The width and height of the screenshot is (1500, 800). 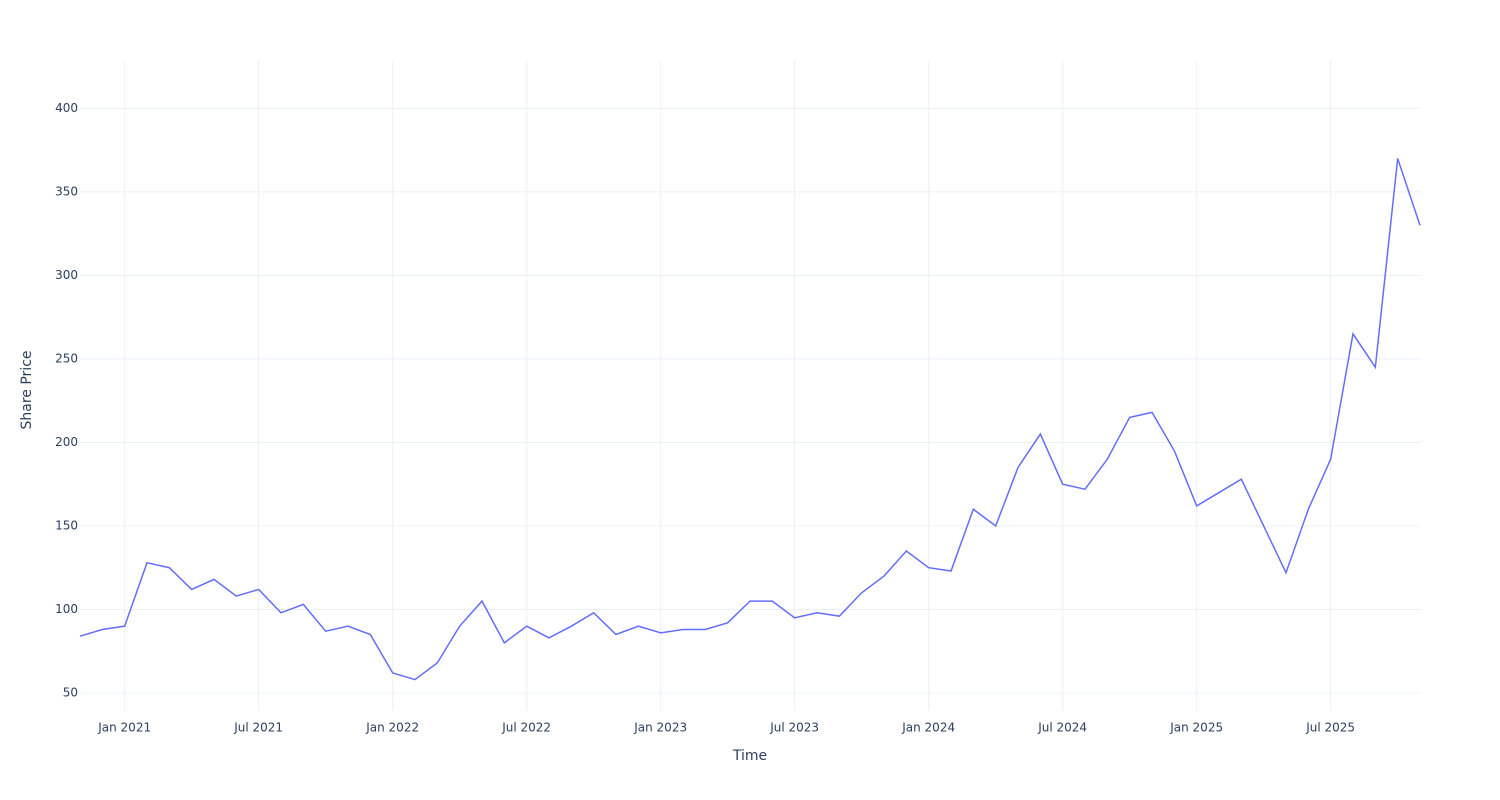 What do you see at coordinates (66, 525) in the screenshot?
I see `y-tick-label: 150` at bounding box center [66, 525].